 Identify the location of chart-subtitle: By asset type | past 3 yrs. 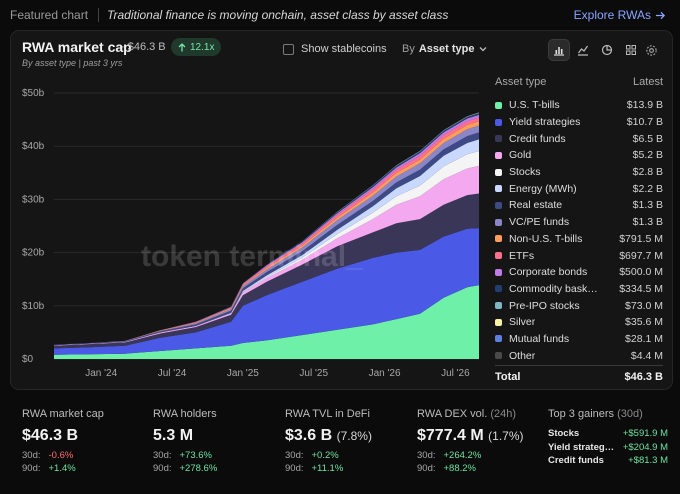
(72, 63).